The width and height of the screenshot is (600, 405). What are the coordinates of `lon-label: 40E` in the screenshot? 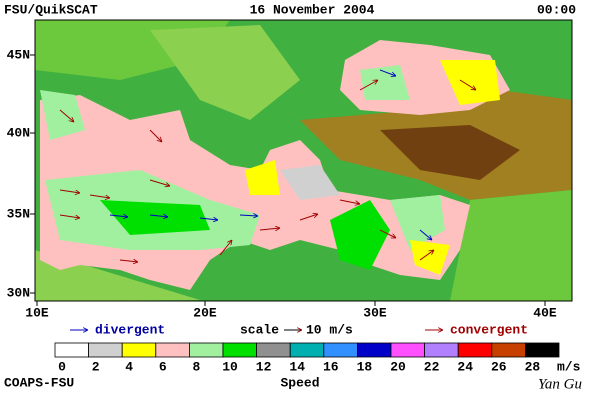 It's located at (545, 312).